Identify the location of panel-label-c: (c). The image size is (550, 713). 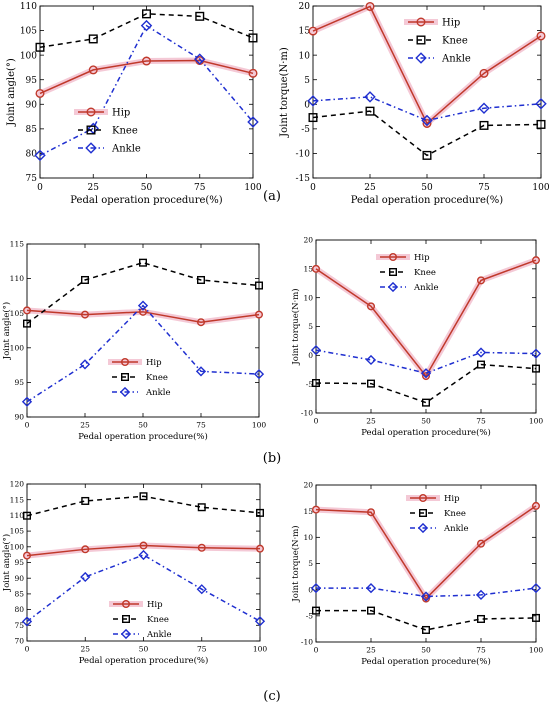
(271, 696).